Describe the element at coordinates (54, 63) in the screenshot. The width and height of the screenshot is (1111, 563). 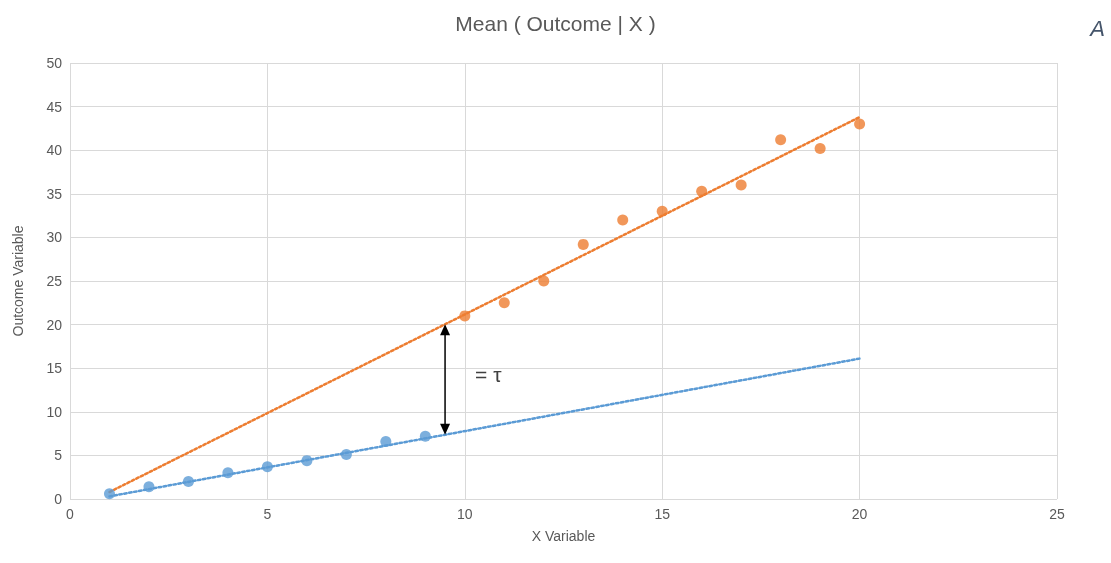
I see `y-tick-label: 50` at that location.